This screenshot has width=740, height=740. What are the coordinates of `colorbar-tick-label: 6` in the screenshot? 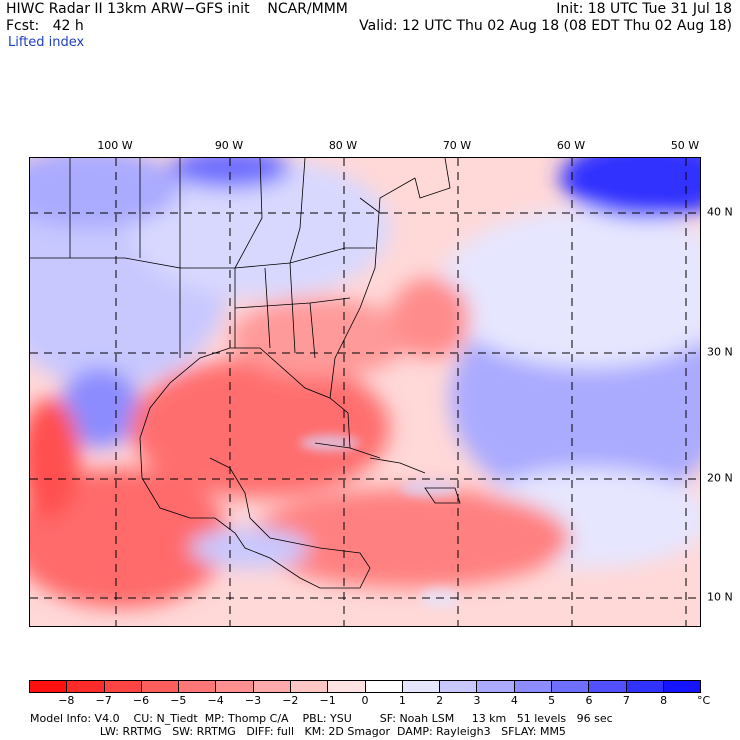 It's located at (589, 700).